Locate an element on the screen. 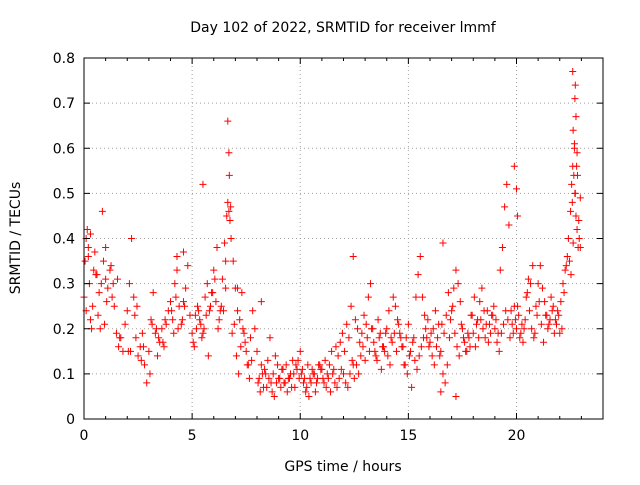 This screenshot has height=485, width=640. y-axis-label: SRMTID / TECUs is located at coordinates (16, 238).